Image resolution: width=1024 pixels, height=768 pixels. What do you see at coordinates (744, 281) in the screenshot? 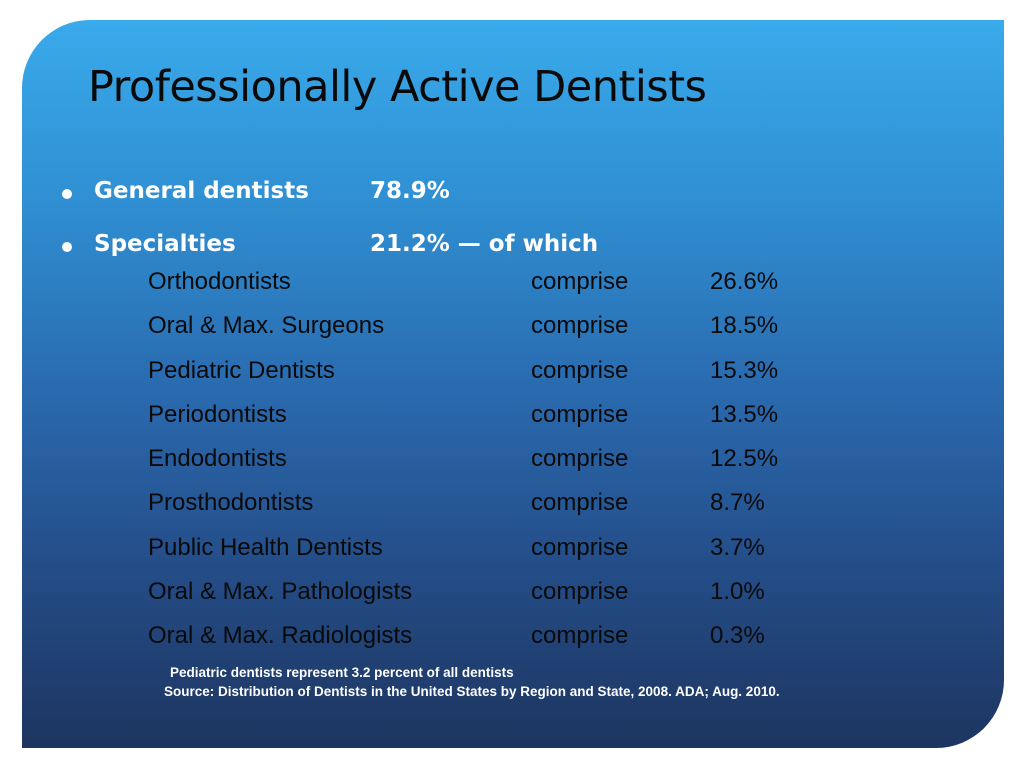
I see `specialty-percent: 26.6%` at bounding box center [744, 281].